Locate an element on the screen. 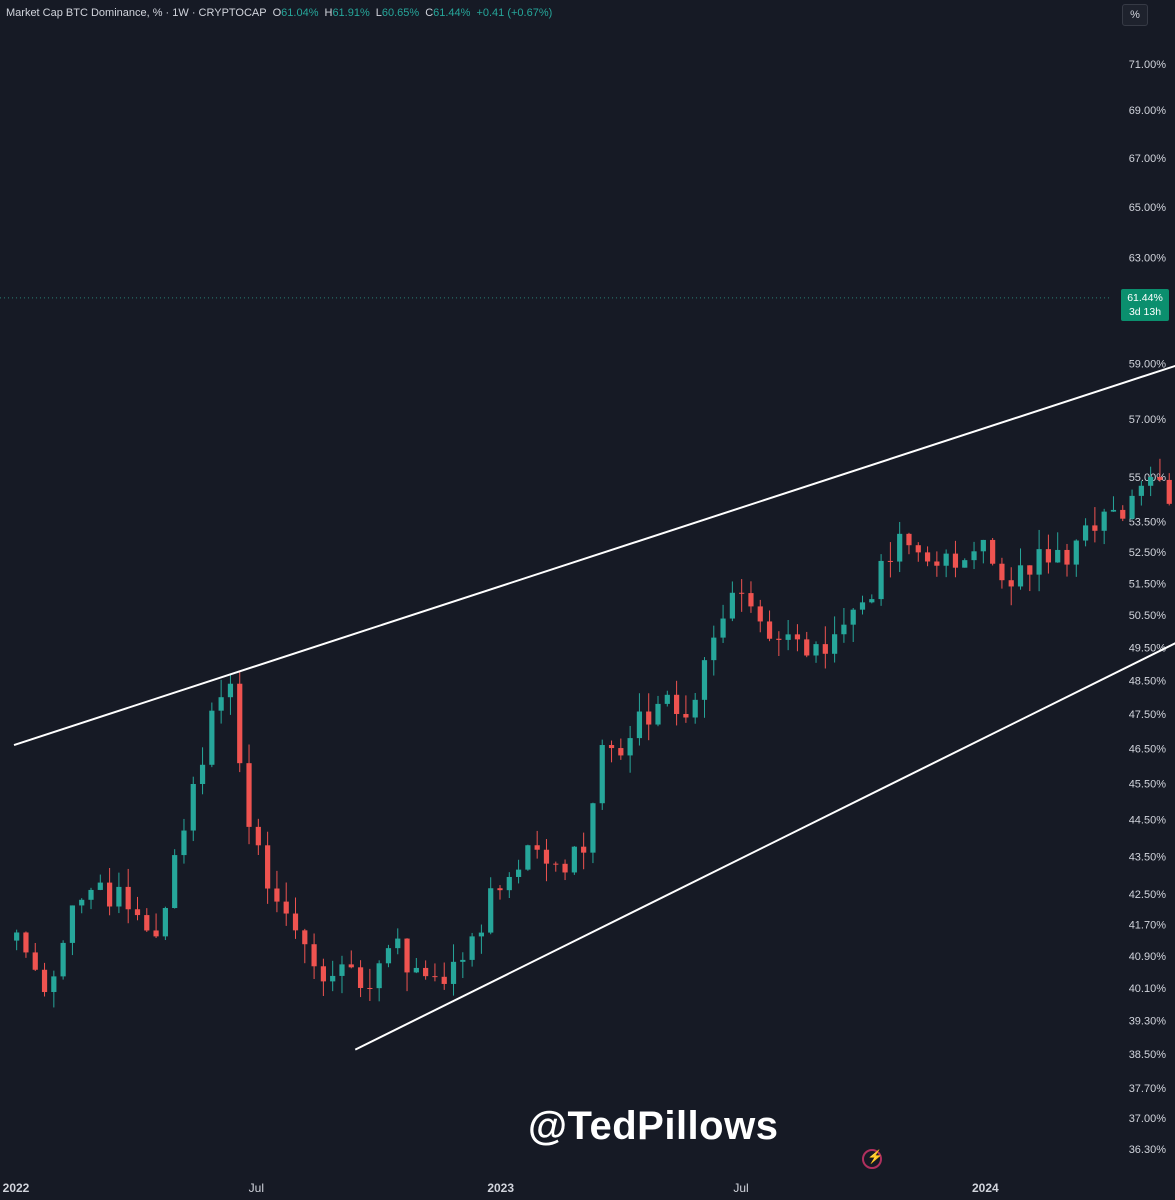 The width and height of the screenshot is (1175, 1200). brand-logo-icon: ⚡ is located at coordinates (872, 1159).